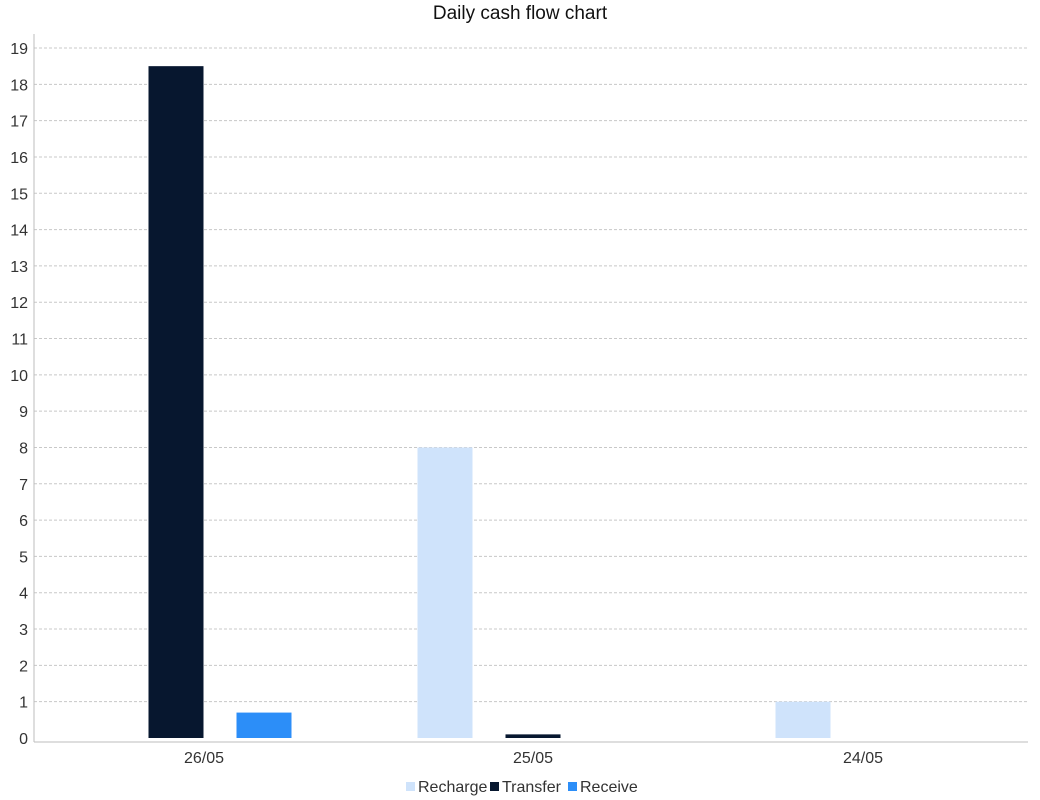 The width and height of the screenshot is (1040, 800). I want to click on y-tick-label: 19, so click(19, 49).